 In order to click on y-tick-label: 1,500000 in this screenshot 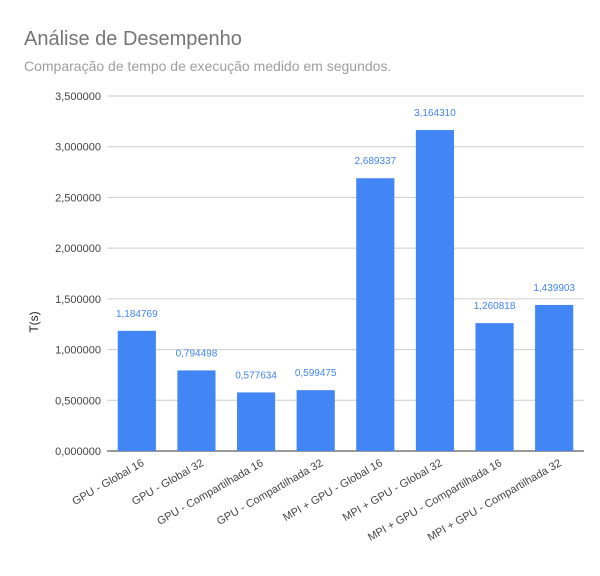, I will do `click(78, 300)`.